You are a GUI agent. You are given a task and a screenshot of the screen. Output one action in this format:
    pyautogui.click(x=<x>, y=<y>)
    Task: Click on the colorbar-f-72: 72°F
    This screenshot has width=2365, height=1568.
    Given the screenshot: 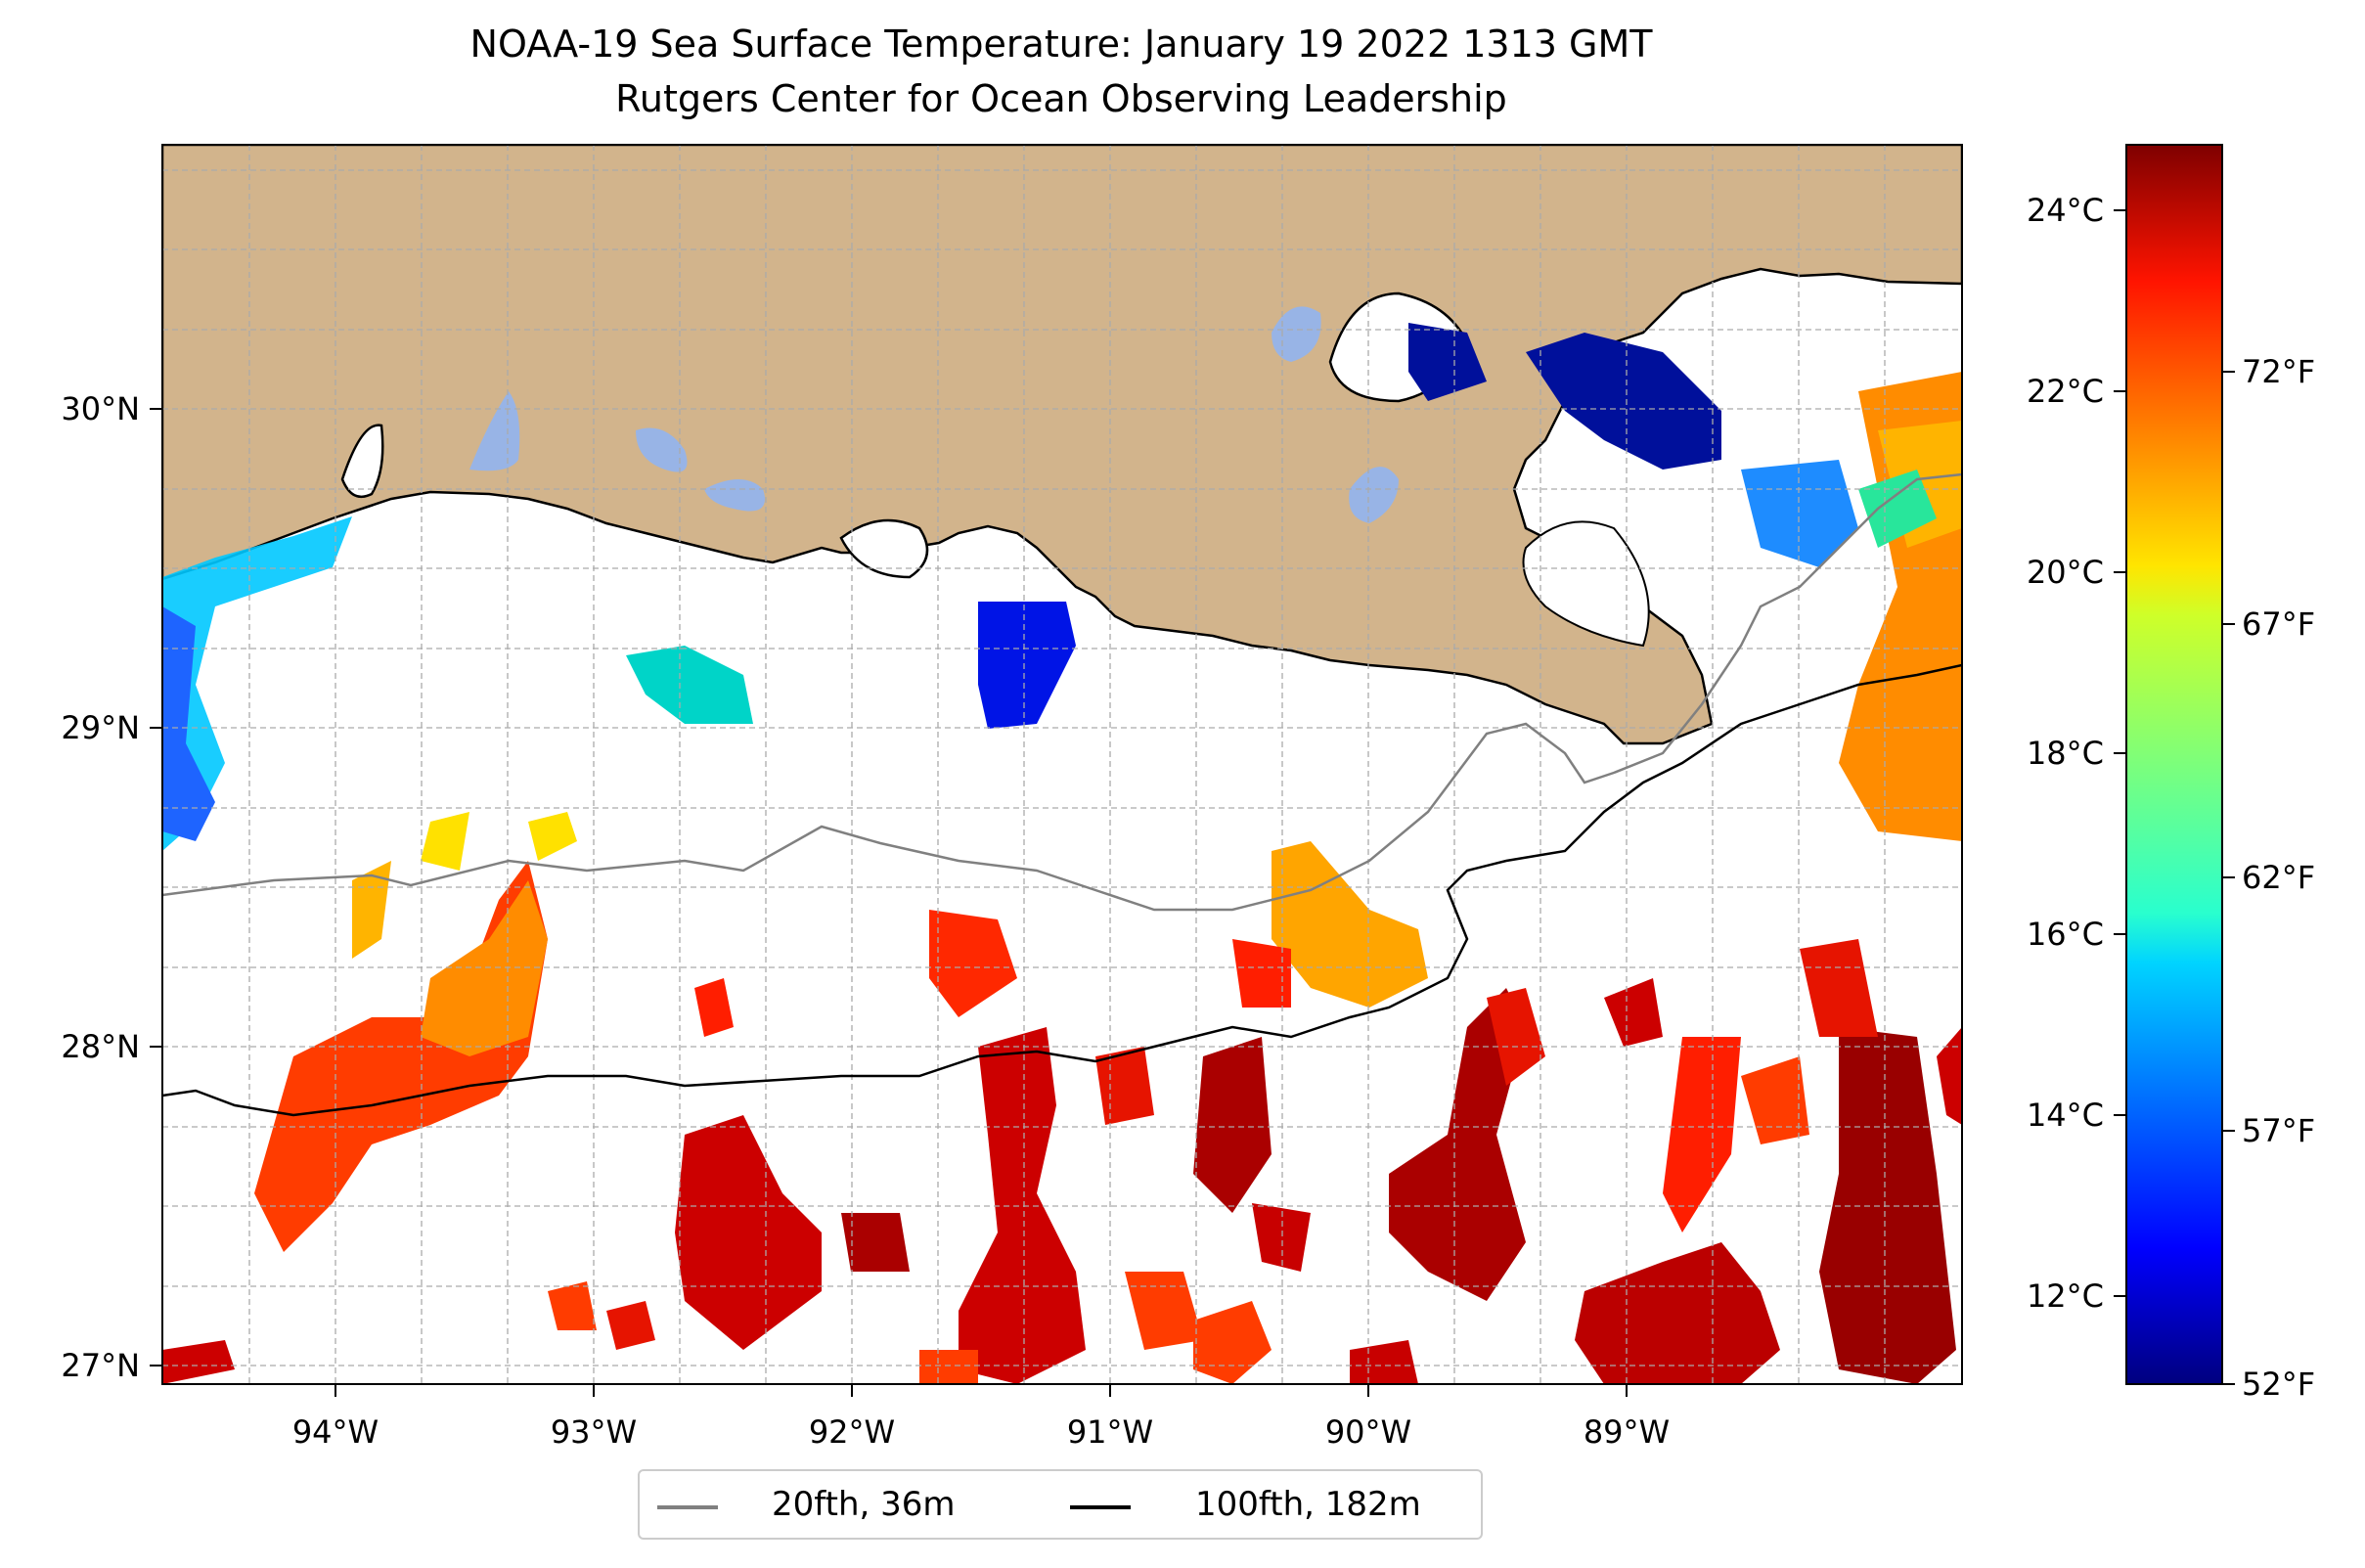 What is the action you would take?
    pyautogui.click(x=2278, y=371)
    